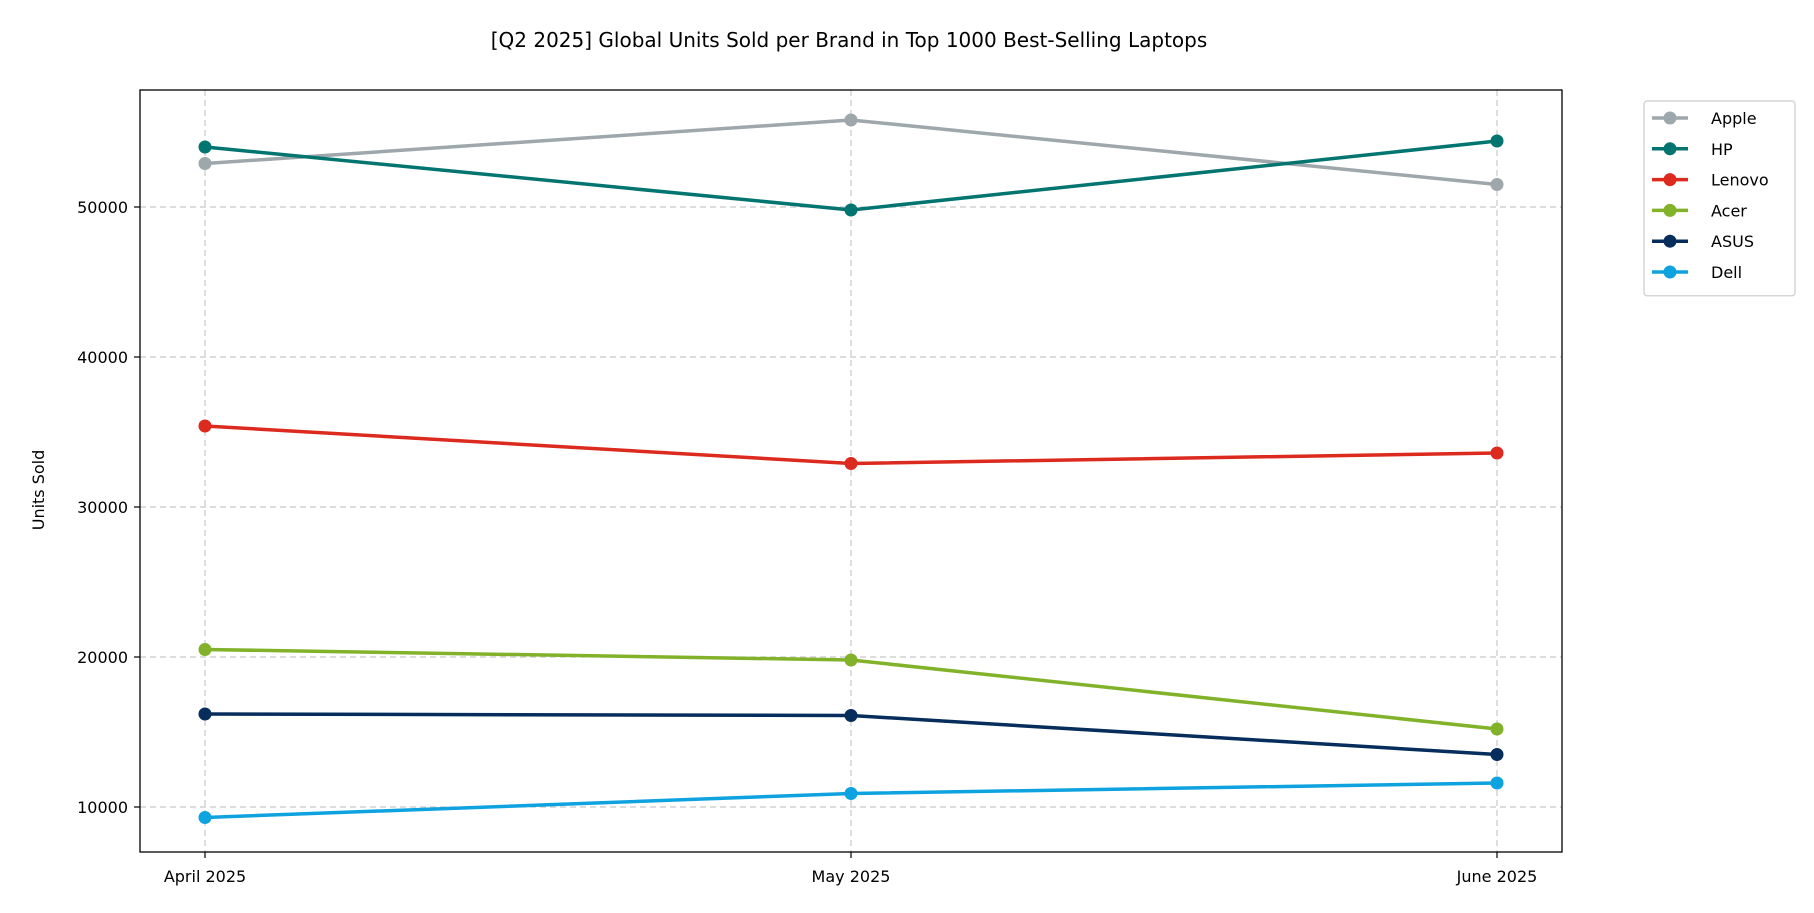 The height and width of the screenshot is (913, 1814). Describe the element at coordinates (1722, 149) in the screenshot. I see `legend-label-hp: HP` at that location.